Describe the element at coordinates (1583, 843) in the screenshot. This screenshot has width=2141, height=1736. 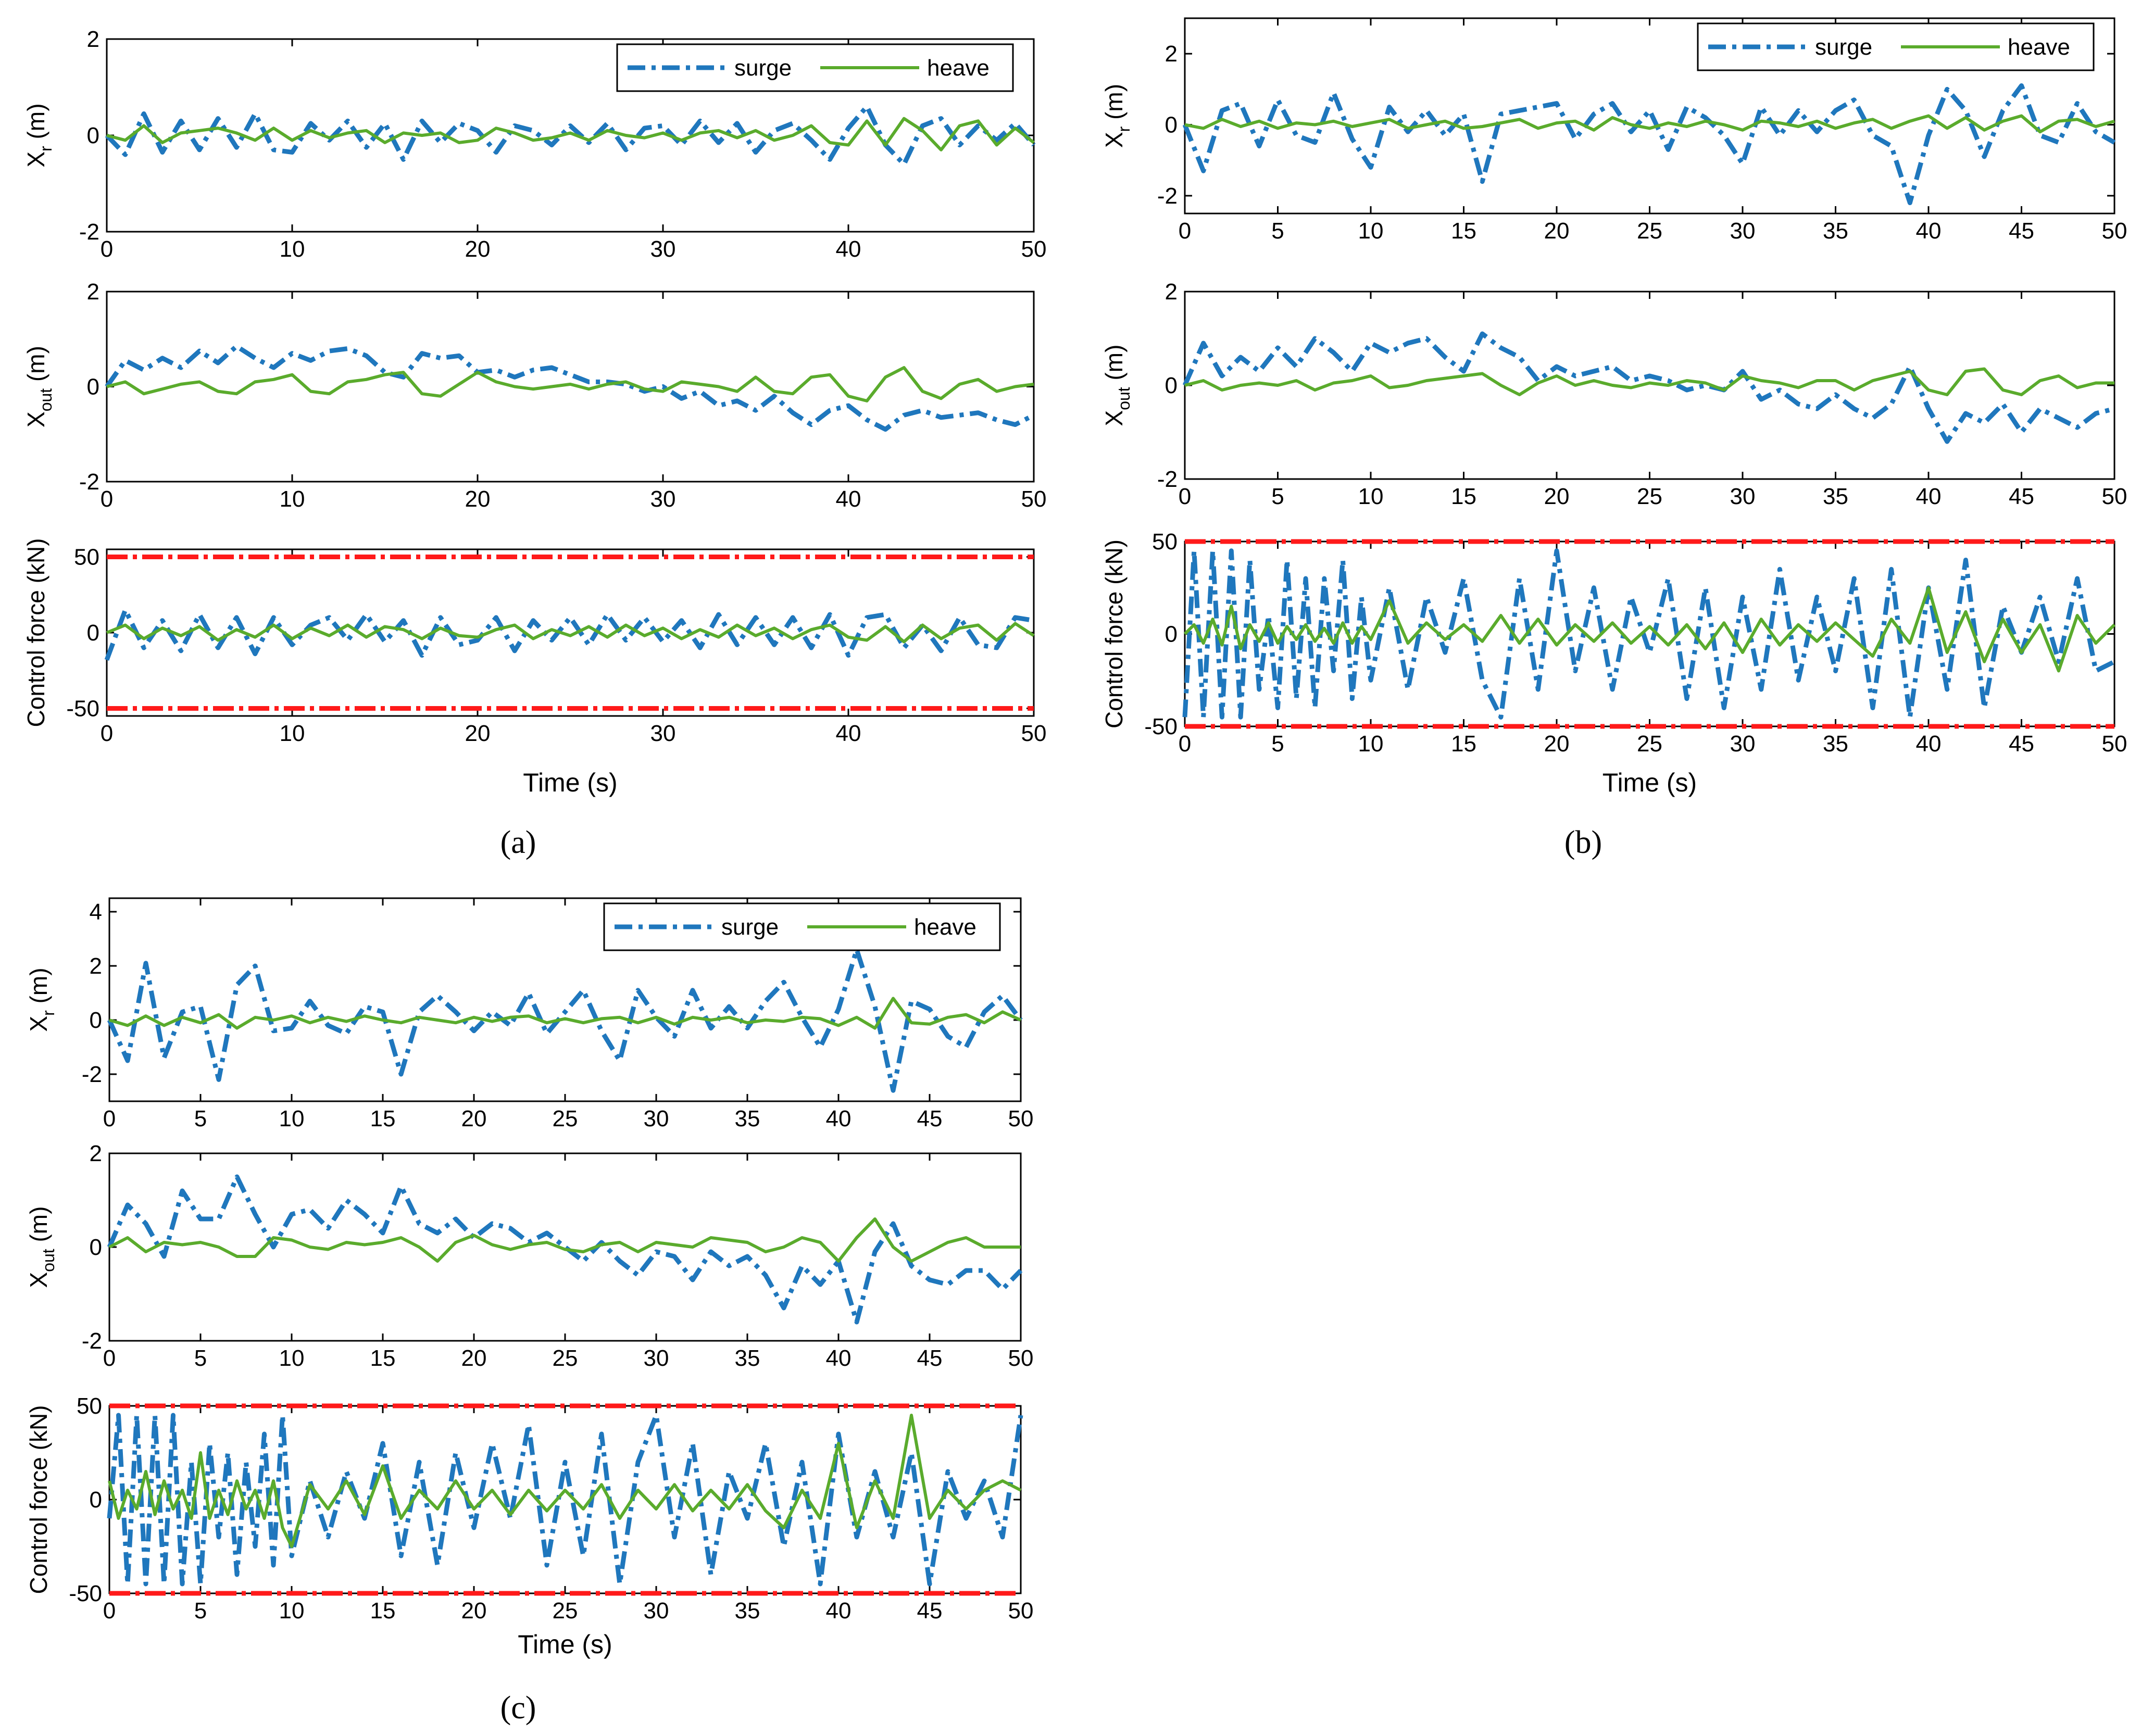
I see `caption-b: (b)` at that location.